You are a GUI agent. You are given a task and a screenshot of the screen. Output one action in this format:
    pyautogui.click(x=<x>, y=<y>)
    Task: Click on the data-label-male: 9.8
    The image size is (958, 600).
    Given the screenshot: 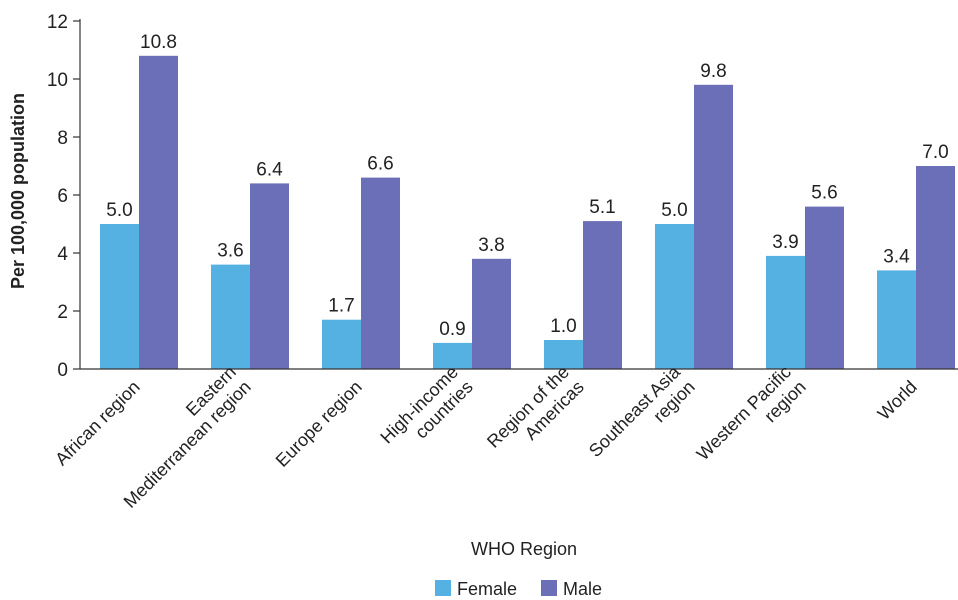 What is the action you would take?
    pyautogui.click(x=713, y=71)
    